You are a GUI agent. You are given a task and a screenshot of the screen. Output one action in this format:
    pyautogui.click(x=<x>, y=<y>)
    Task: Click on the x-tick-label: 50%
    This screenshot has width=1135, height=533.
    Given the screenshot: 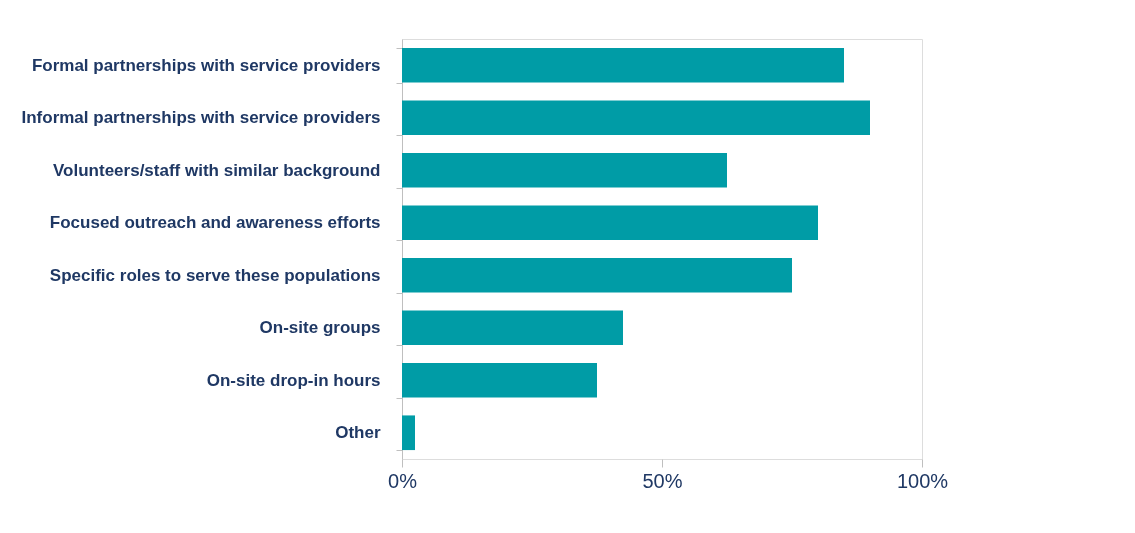 What is the action you would take?
    pyautogui.click(x=662, y=480)
    